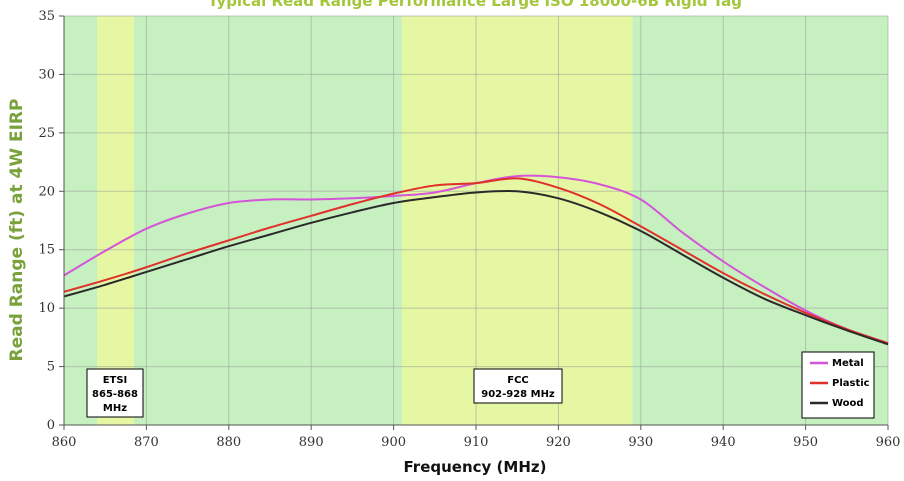  Describe the element at coordinates (851, 383) in the screenshot. I see `legend-label-plastic: Plastic` at that location.